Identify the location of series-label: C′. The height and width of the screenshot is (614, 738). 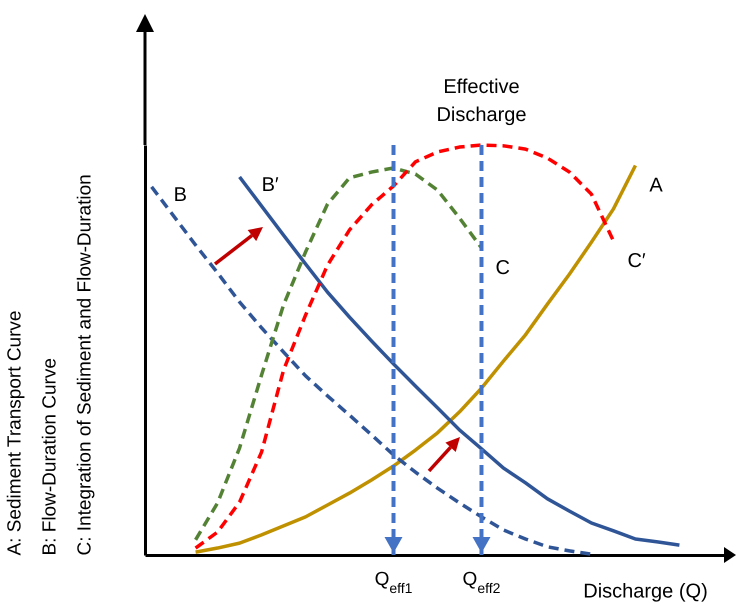
(636, 261).